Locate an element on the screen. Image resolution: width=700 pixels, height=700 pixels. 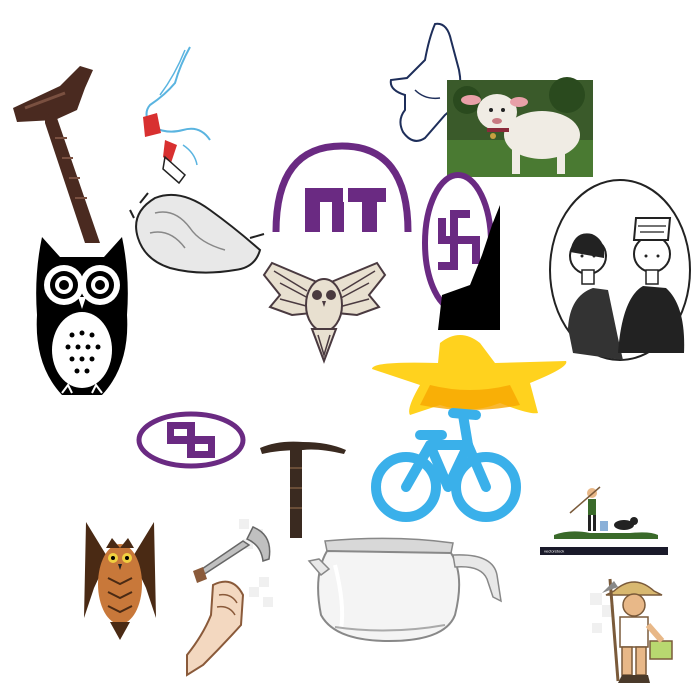
walking-cane-icon is located at coordinates (55, 150).